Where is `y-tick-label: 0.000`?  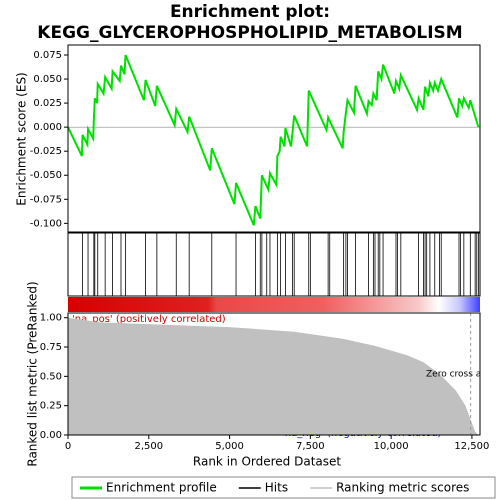
y-tick-label: 0.000 is located at coordinates (47, 127).